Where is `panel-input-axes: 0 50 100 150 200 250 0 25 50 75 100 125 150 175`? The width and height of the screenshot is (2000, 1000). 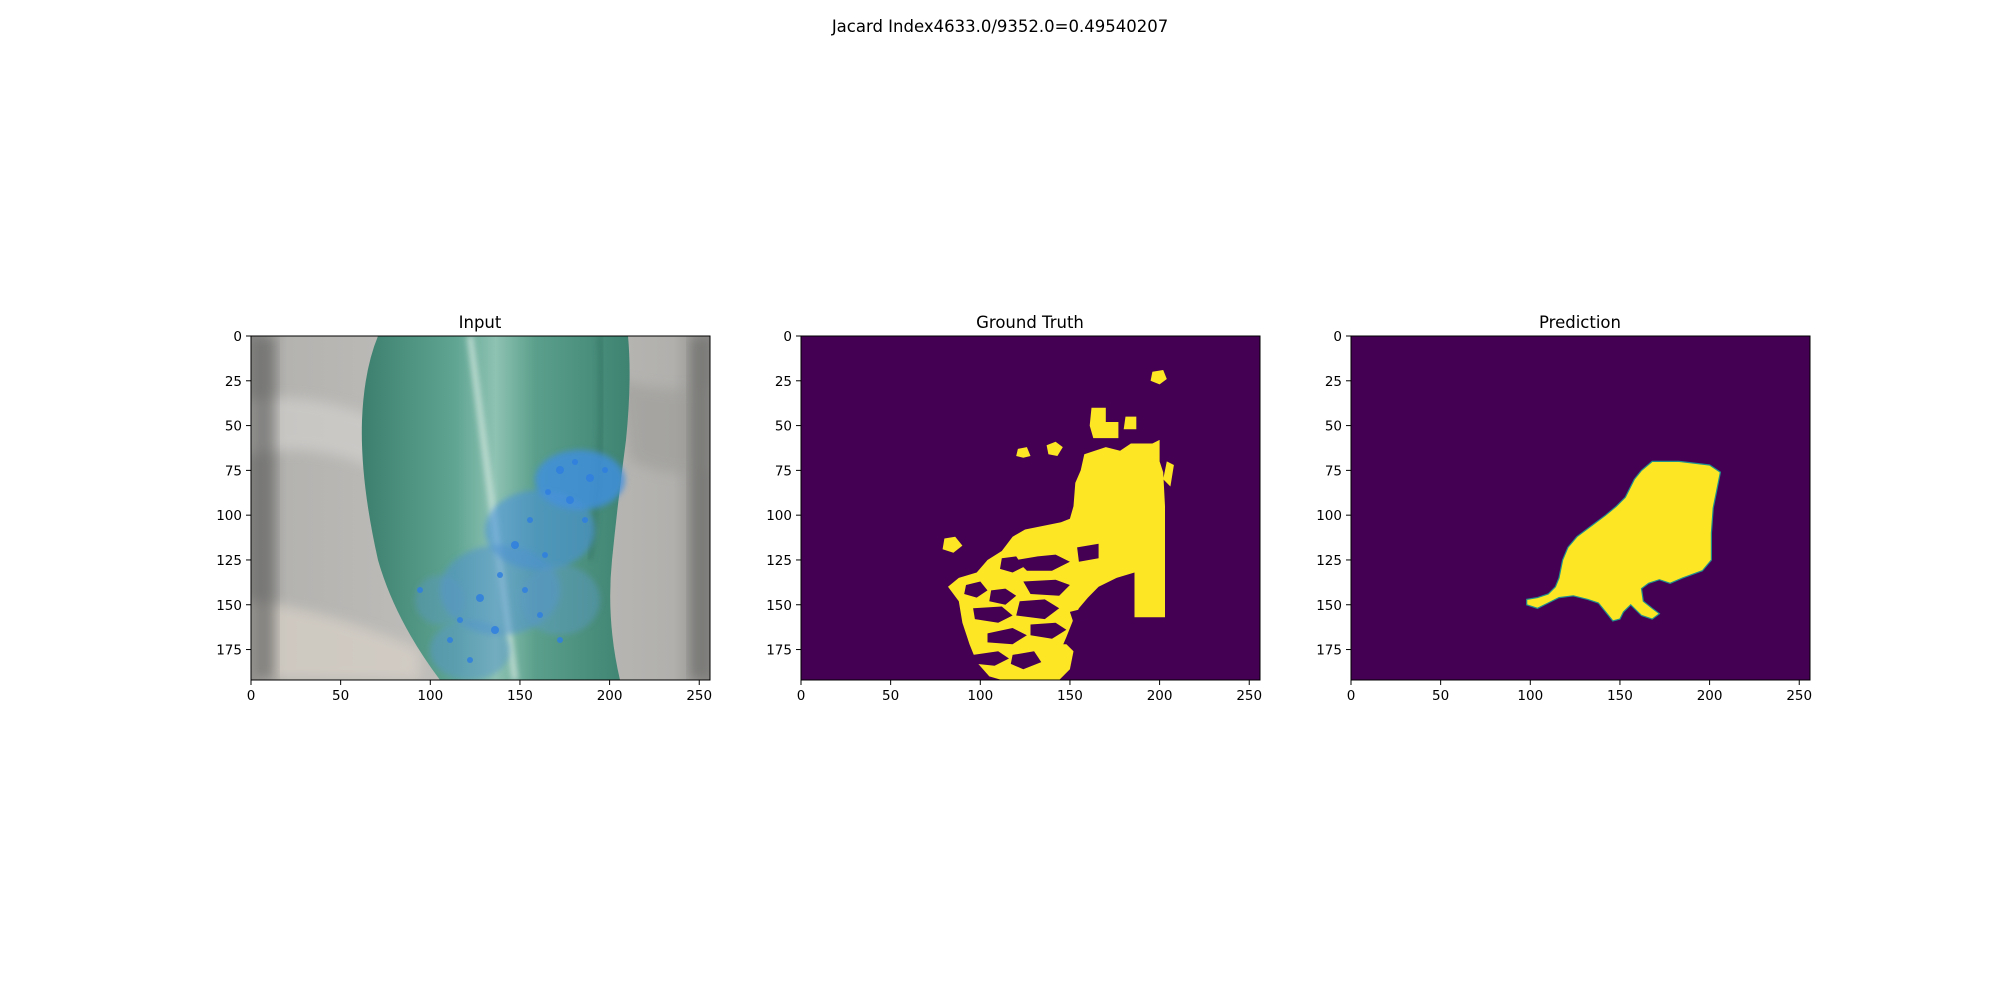 panel-input-axes: 0 50 100 150 200 250 0 25 50 75 100 125 150 175 is located at coordinates (464, 516).